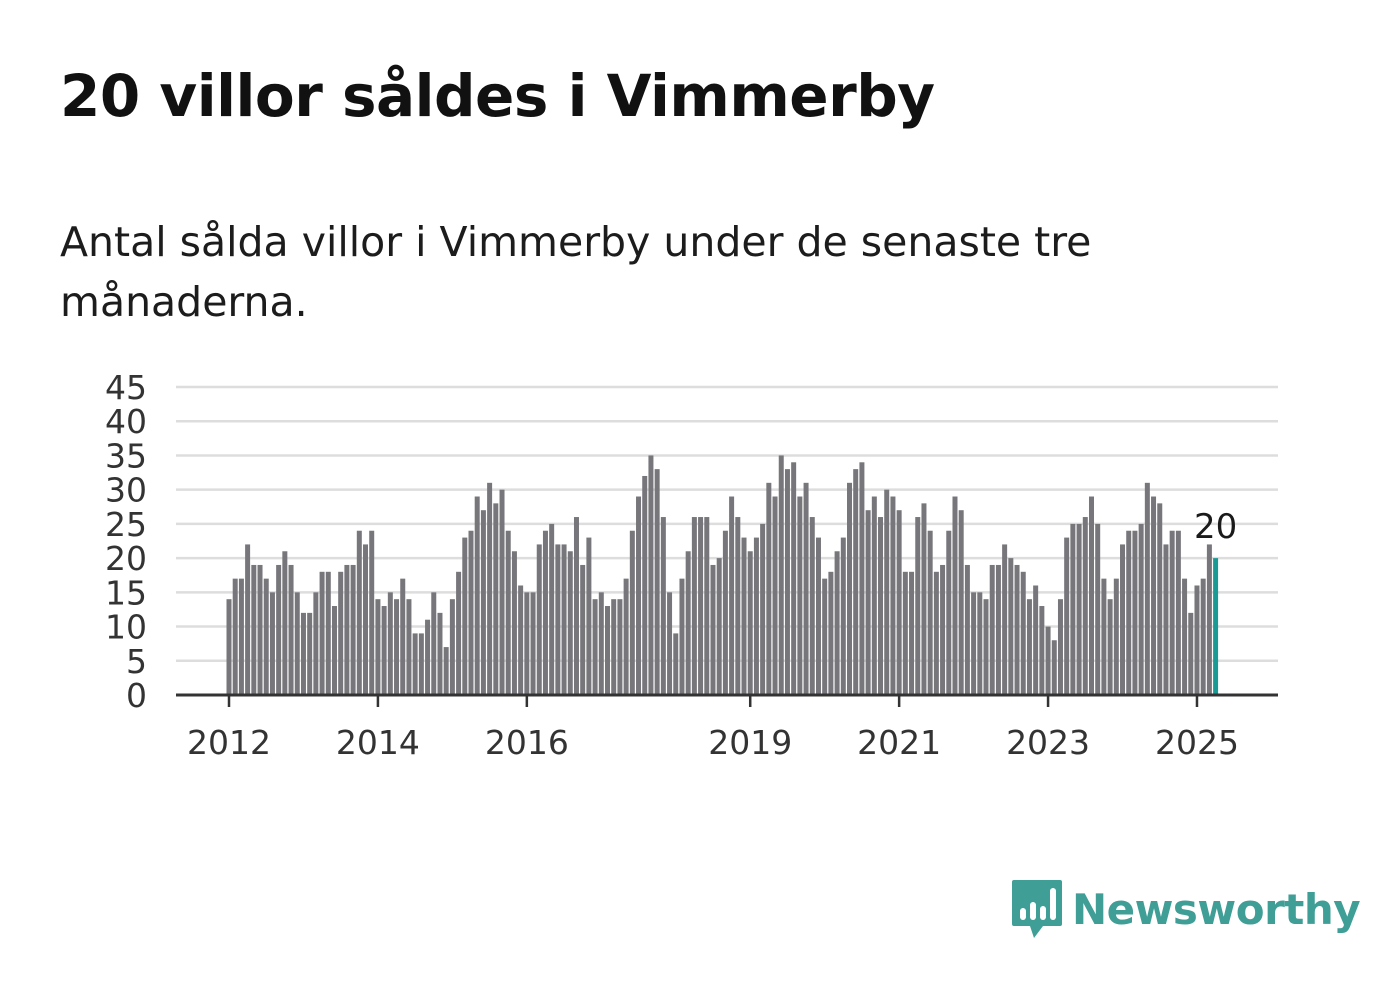 The image size is (1382, 999). I want to click on y-tick-label: 5, so click(136, 661).